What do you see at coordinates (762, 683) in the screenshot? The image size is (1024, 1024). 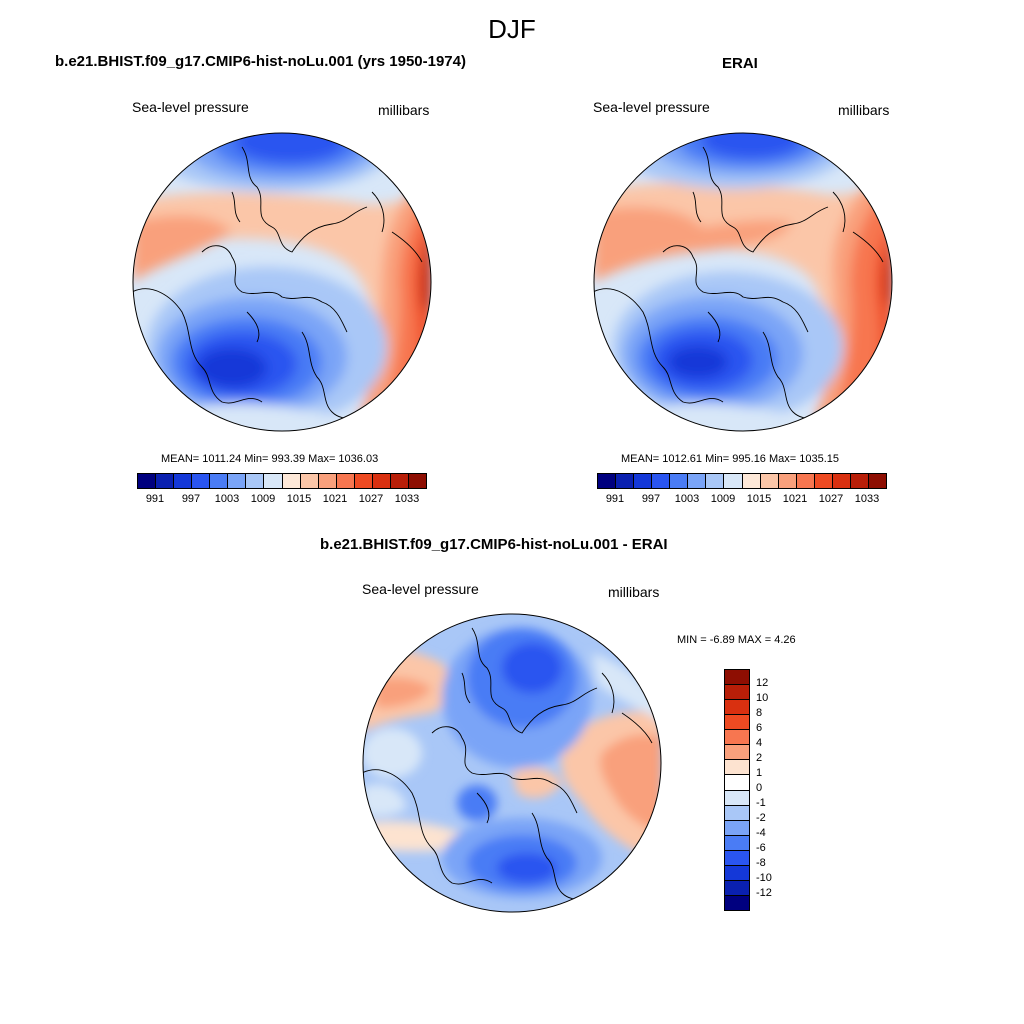 I see `colorbar-tick-label: 12` at bounding box center [762, 683].